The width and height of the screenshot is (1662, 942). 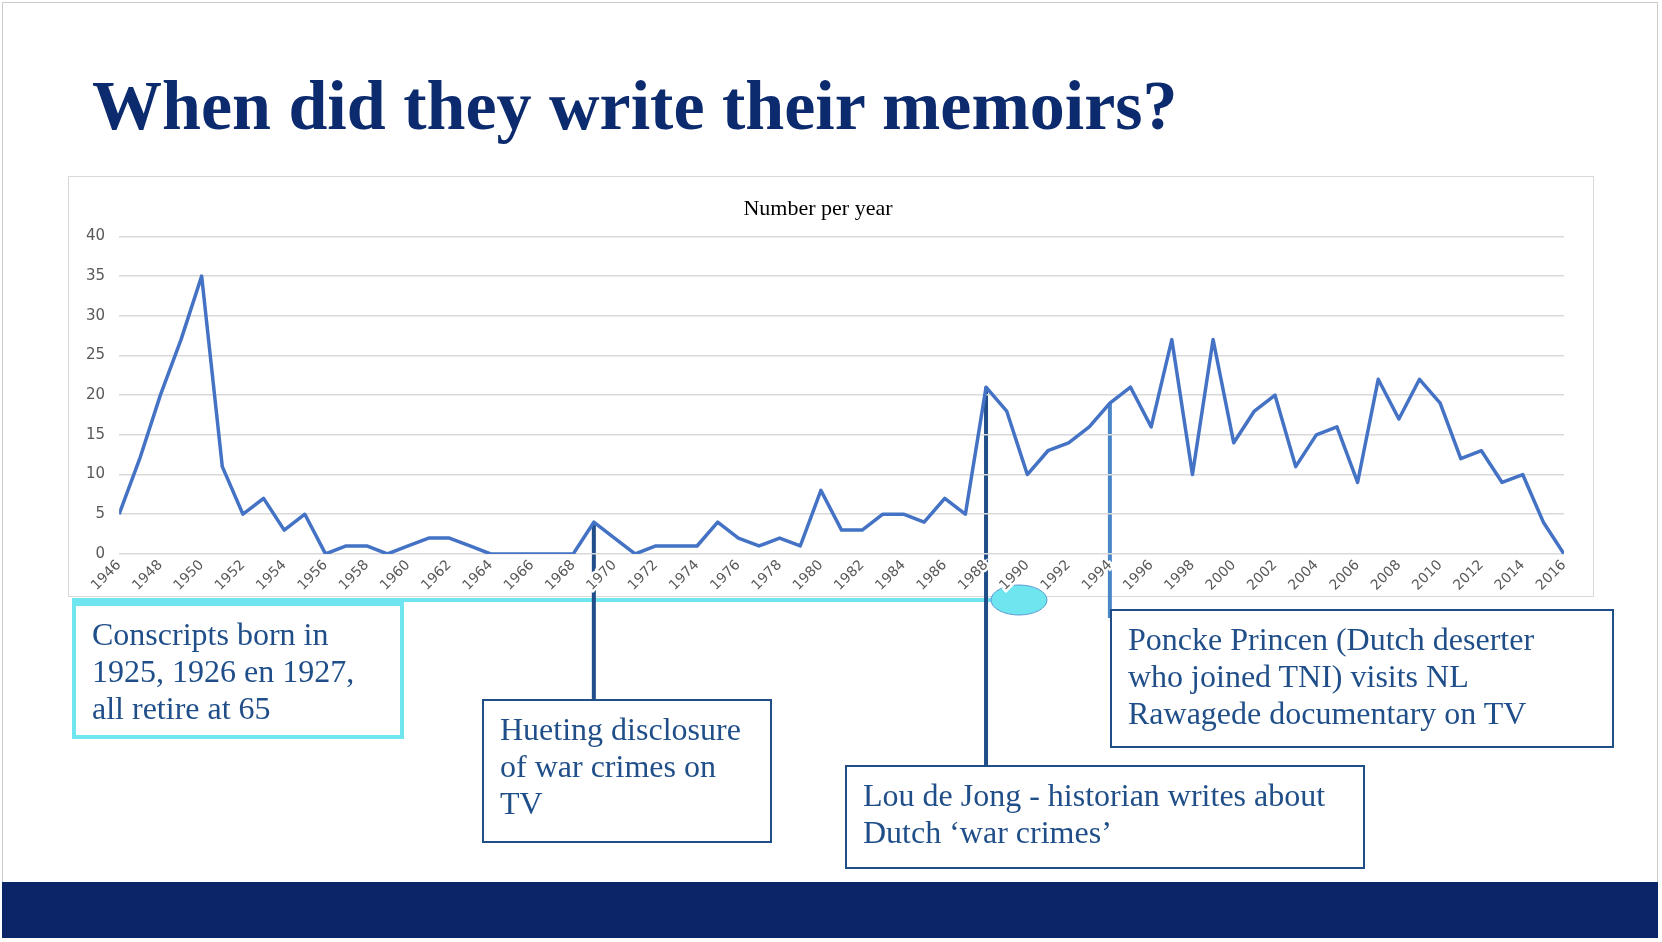 I want to click on y-tick-label: 30, so click(x=95, y=314).